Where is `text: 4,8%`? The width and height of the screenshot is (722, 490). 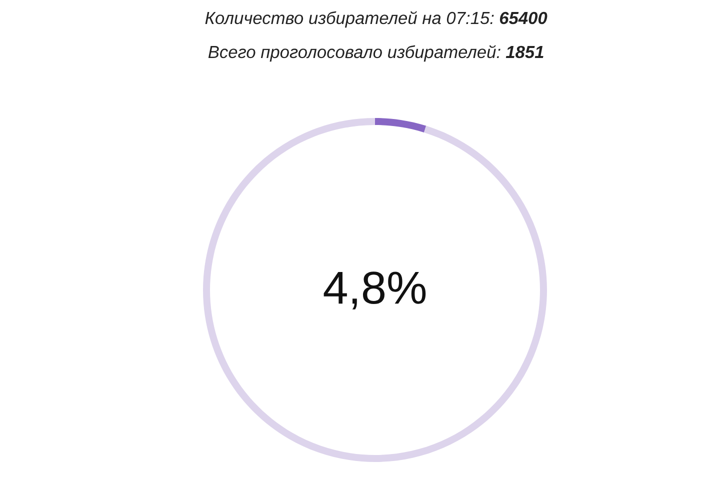
text: 4,8% is located at coordinates (375, 291).